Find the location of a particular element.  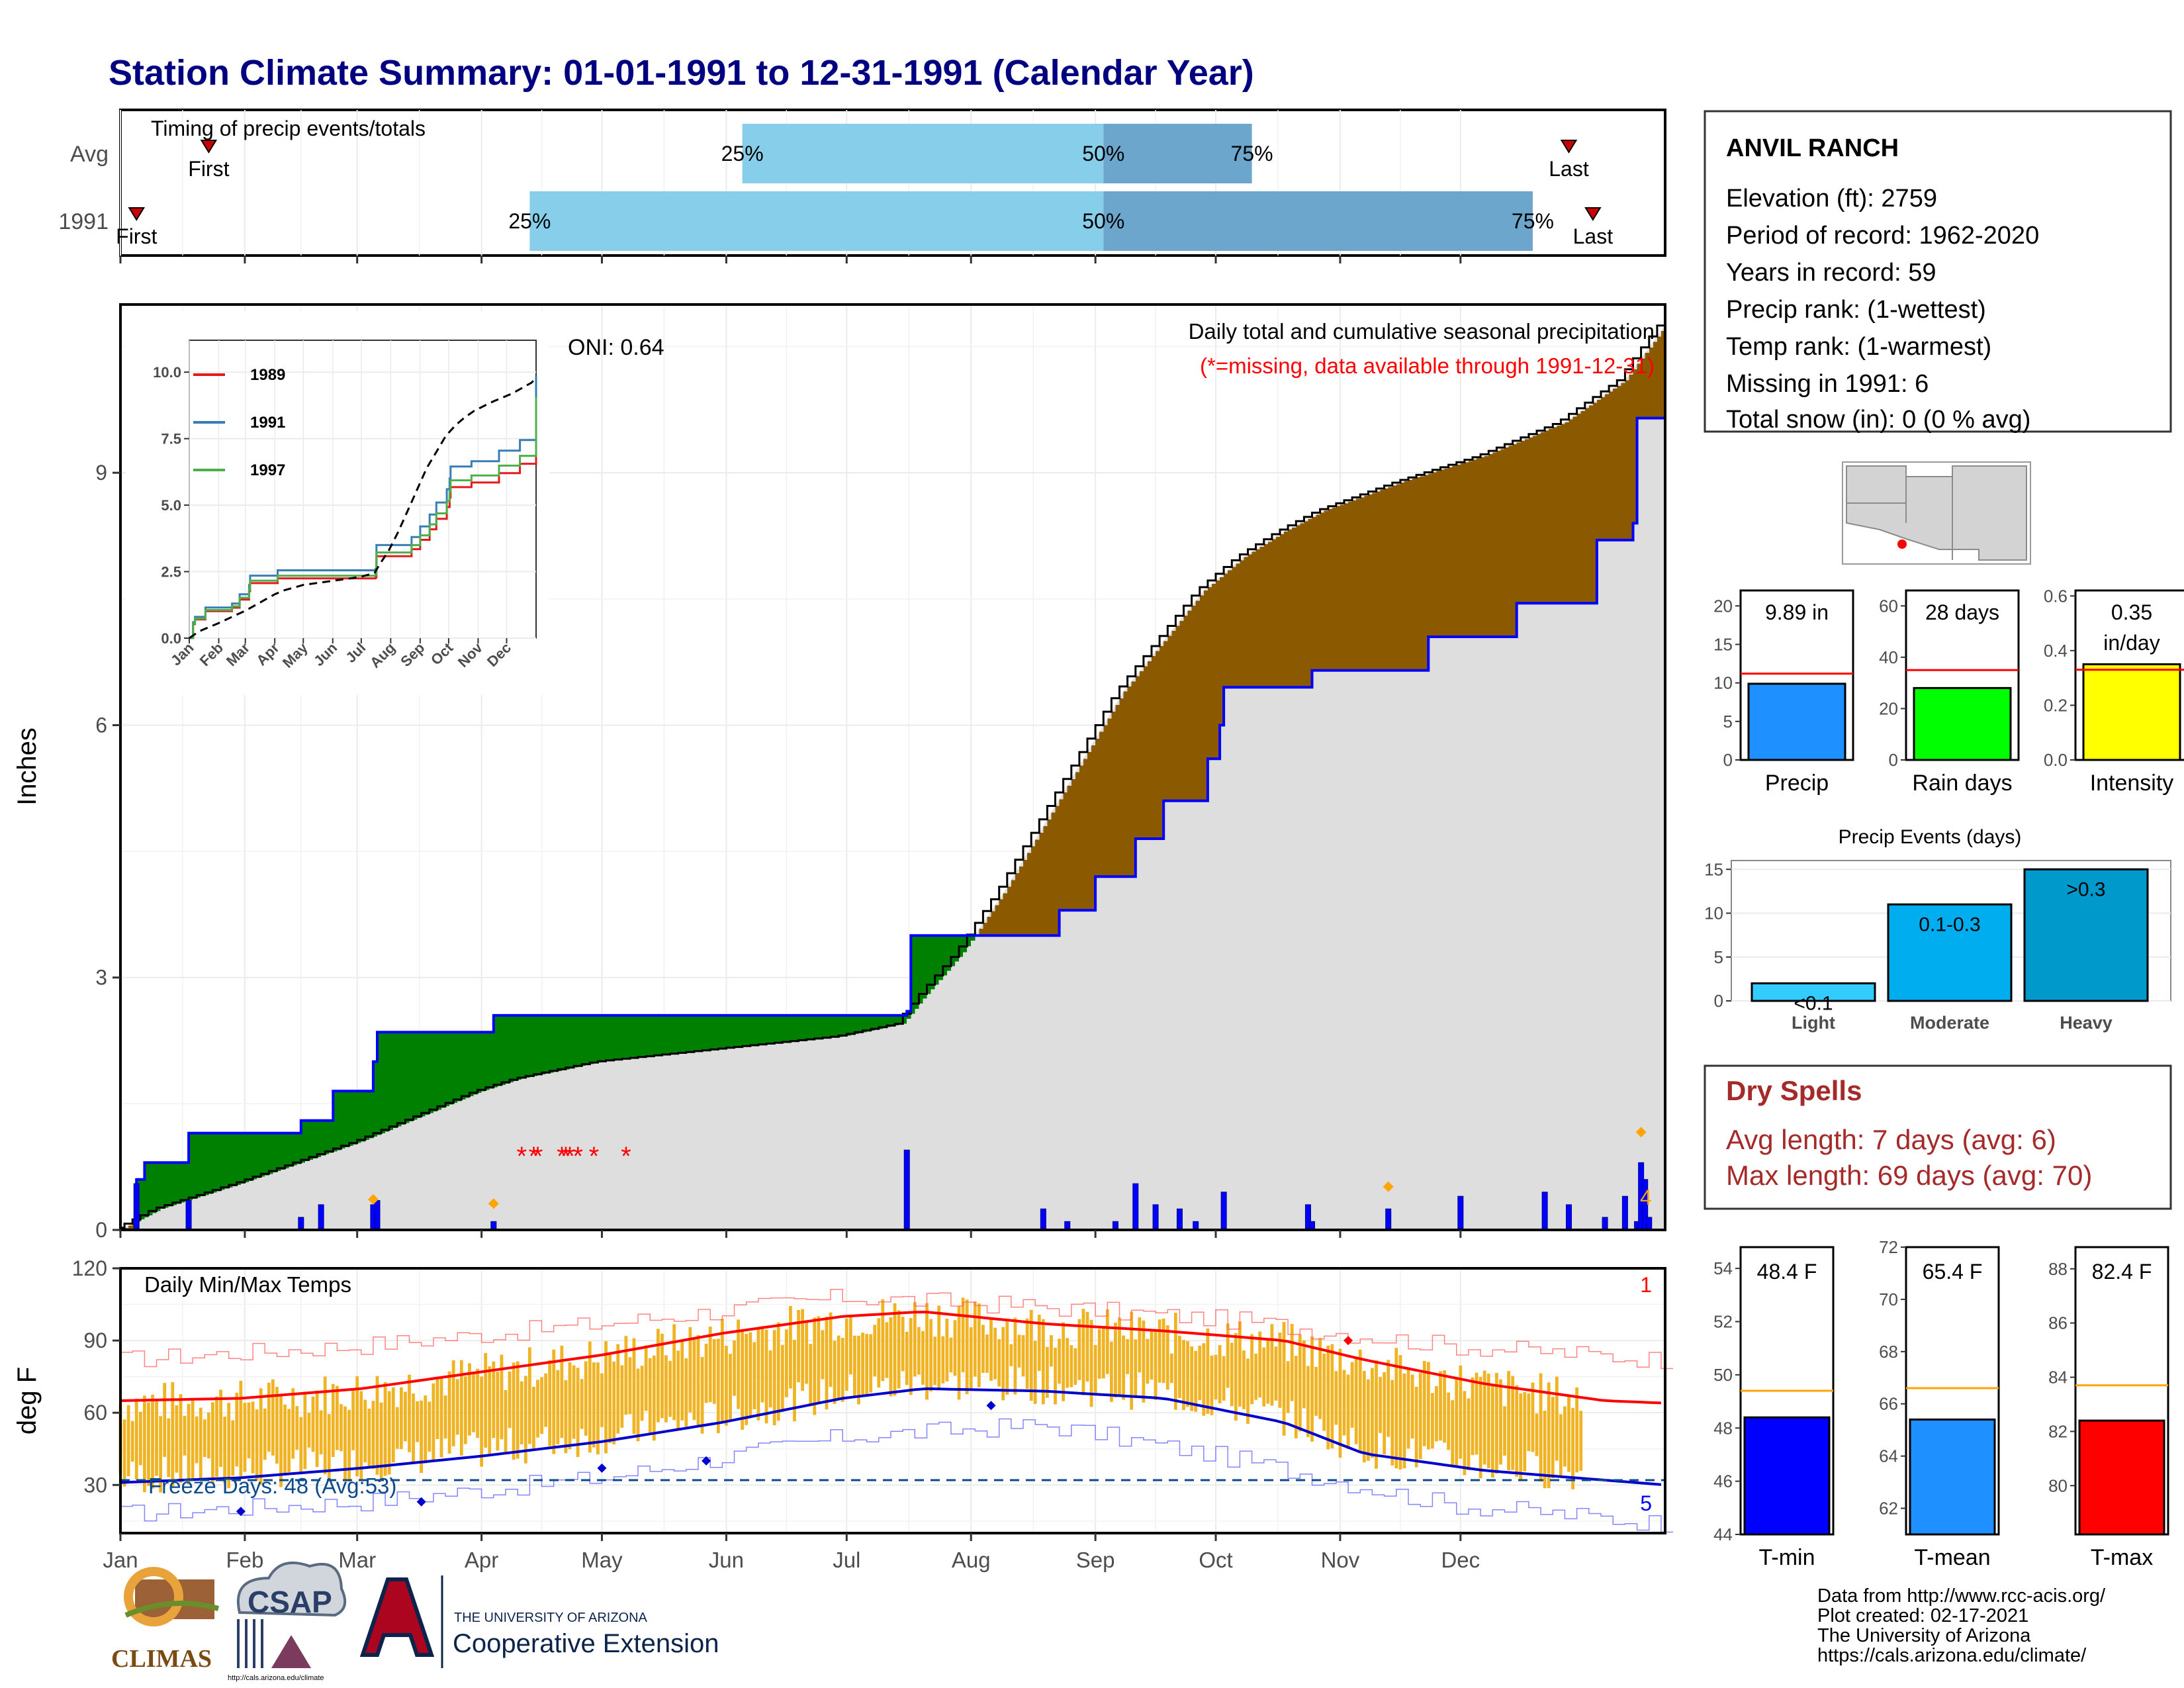

precip-corner-count: 4 is located at coordinates (1646, 1197).